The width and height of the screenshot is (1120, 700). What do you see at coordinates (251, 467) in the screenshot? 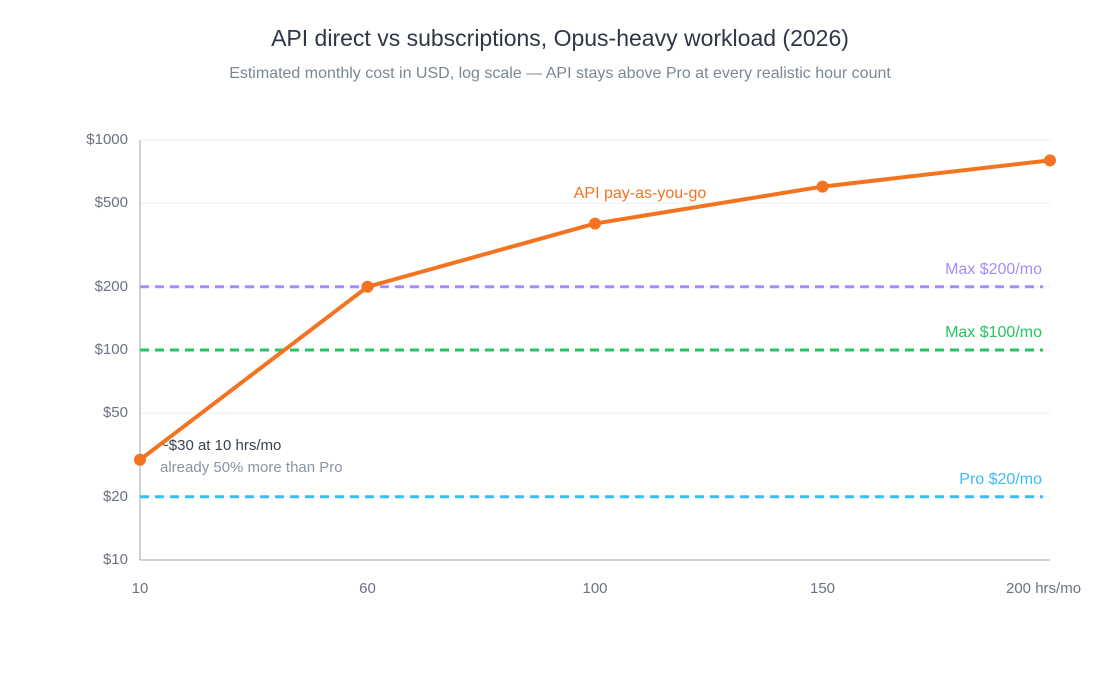
I see `annotation: already 50% more than Pro` at bounding box center [251, 467].